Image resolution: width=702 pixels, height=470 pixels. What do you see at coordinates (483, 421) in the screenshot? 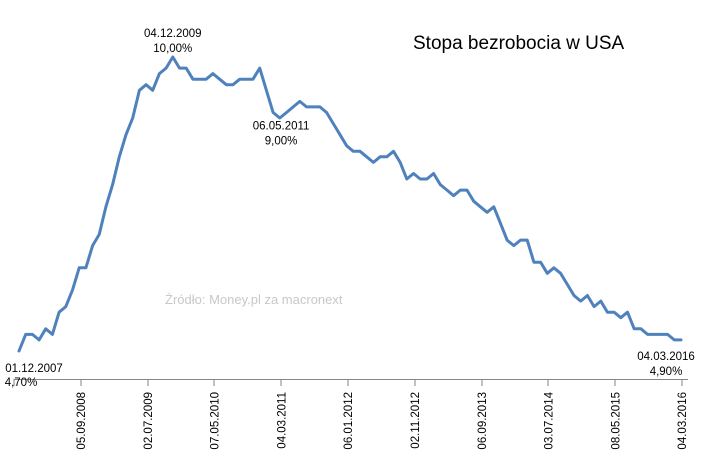
I see `x-tick-label: 06.09.2013` at bounding box center [483, 421].